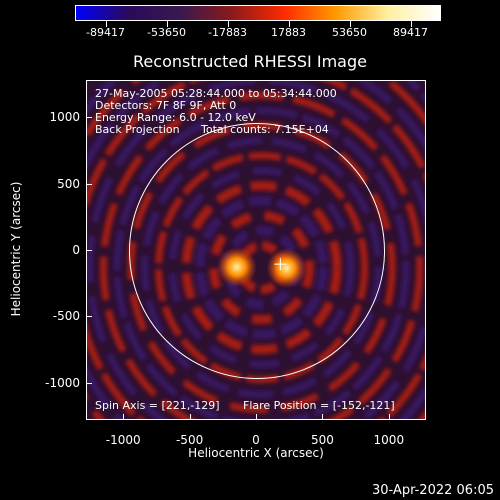 This screenshot has height=500, width=500. What do you see at coordinates (123, 440) in the screenshot?
I see `x-tick-label: -1000` at bounding box center [123, 440].